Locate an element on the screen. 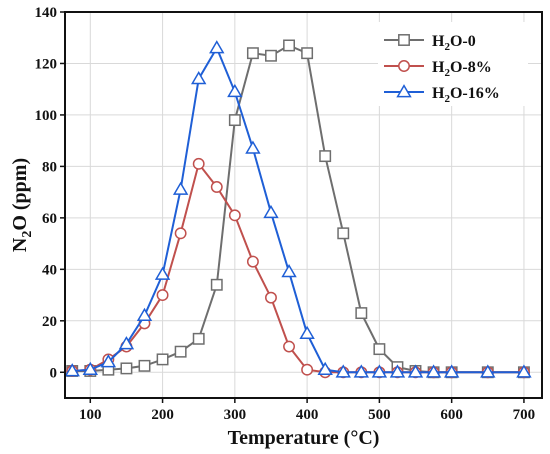 This screenshot has width=550, height=454. legend-label-rest: O-0 is located at coordinates (463, 41).